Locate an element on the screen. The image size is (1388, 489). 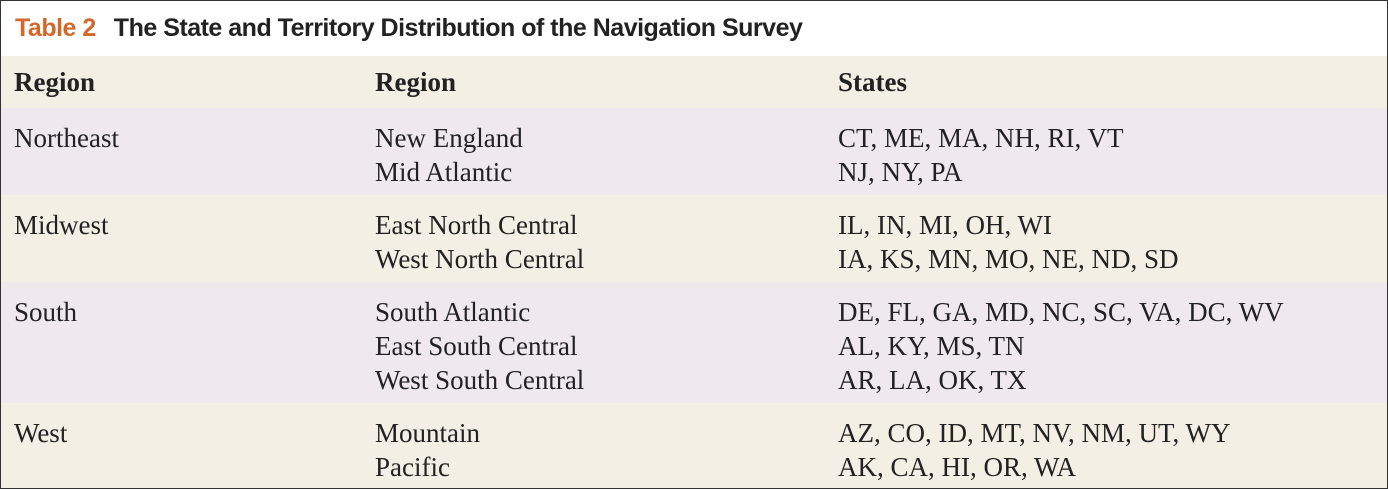
division-column: Mountain Pacific is located at coordinates (606, 450).